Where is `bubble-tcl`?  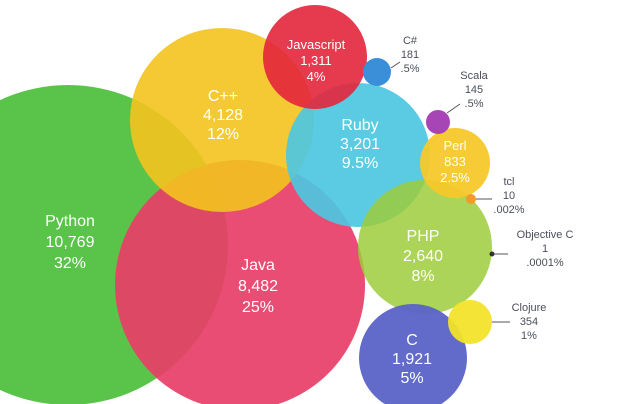
bubble-tcl is located at coordinates (471, 199).